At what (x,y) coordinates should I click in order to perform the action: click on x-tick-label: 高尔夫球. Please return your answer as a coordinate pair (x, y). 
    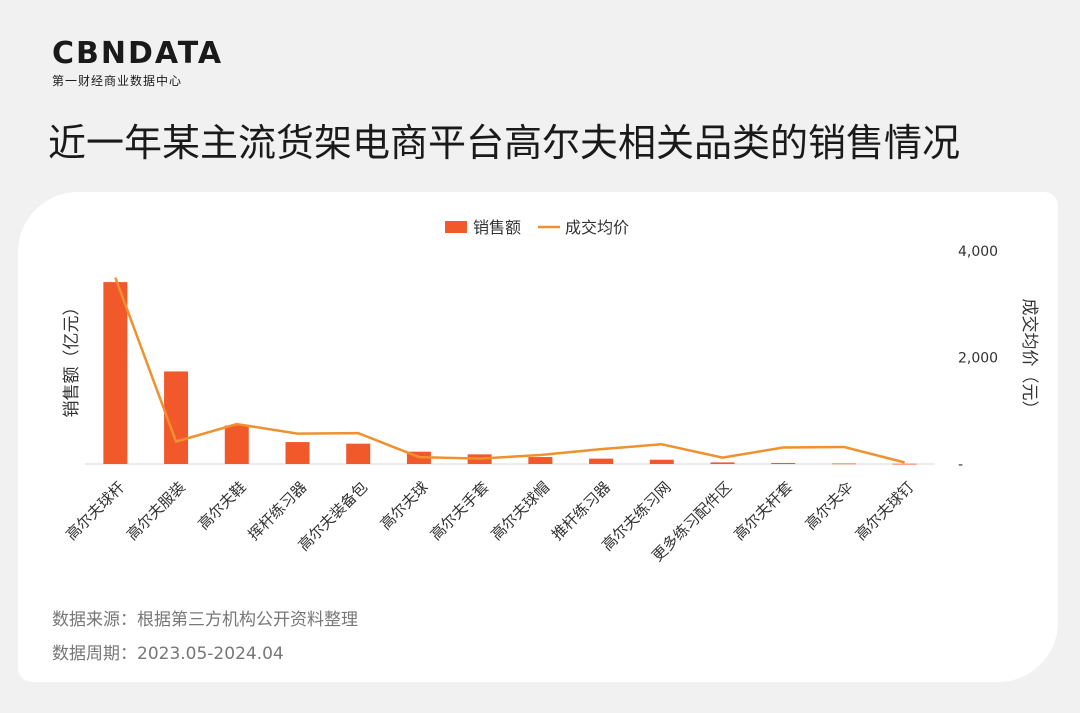
    Looking at the image, I should click on (404, 505).